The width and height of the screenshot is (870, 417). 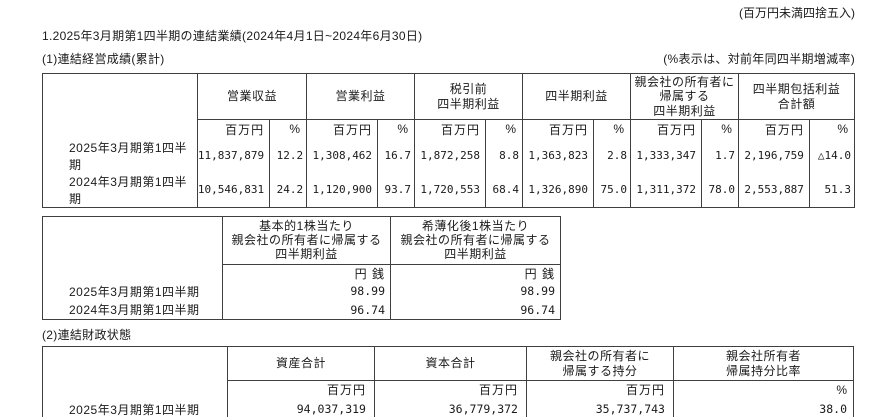 What do you see at coordinates (558, 155) in the screenshot?
I see `value-cell: 1,363,823` at bounding box center [558, 155].